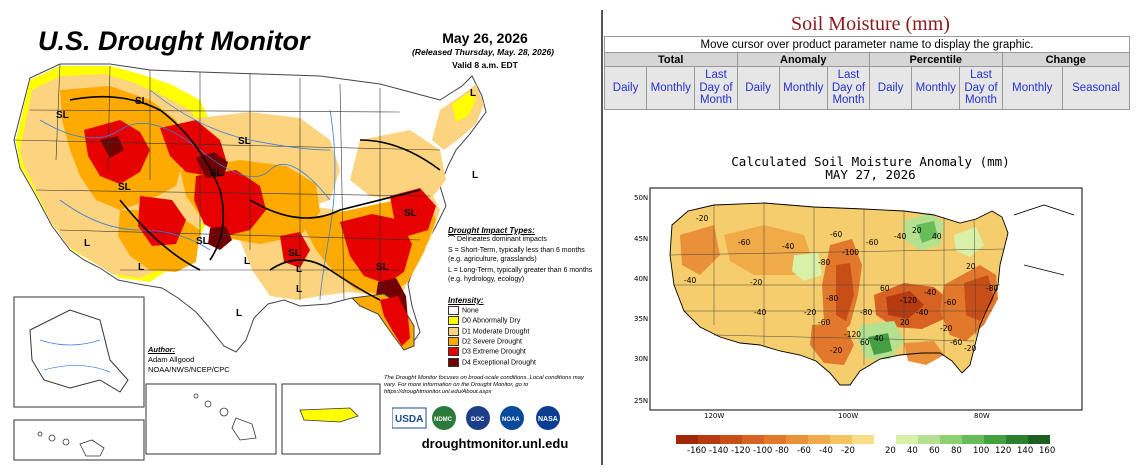  I want to click on lat-label: 25N, so click(641, 401).